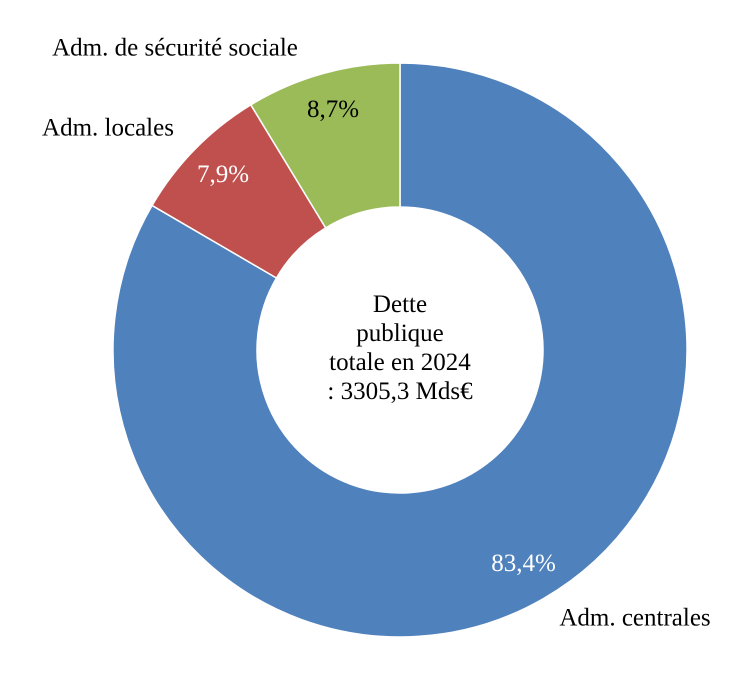  What do you see at coordinates (400, 362) in the screenshot?
I see `center-text: totale en 2024` at bounding box center [400, 362].